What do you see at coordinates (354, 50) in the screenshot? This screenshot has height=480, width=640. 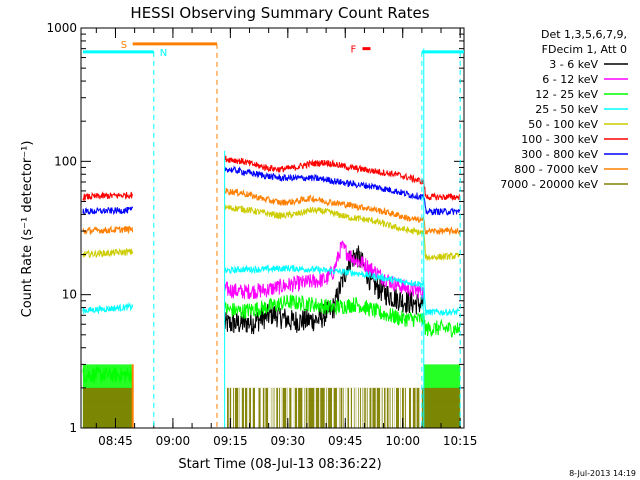 I see `flare-label: F` at bounding box center [354, 50].